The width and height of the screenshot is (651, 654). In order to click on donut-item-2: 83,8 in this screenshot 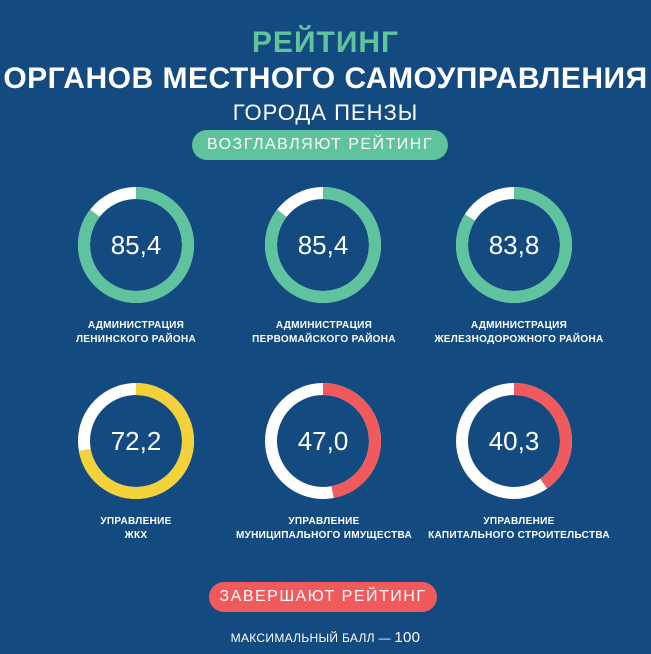, I will do `click(514, 245)`.